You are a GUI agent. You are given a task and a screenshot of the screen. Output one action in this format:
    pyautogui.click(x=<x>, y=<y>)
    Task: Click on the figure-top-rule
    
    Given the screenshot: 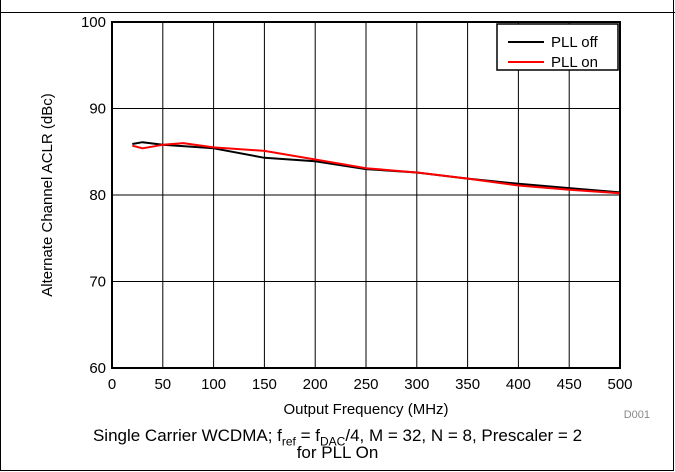 What is the action you would take?
    pyautogui.click(x=337, y=12)
    